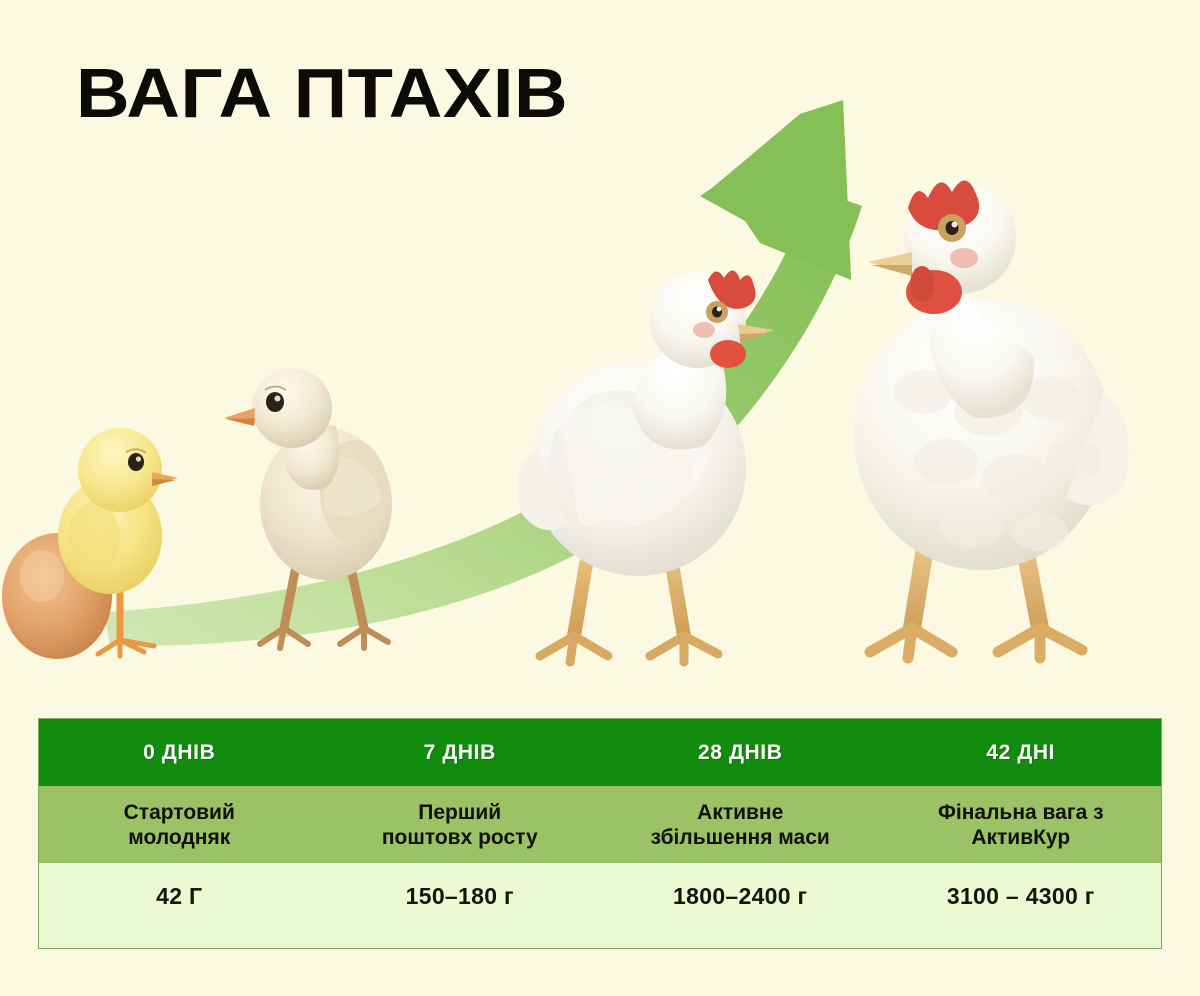  What do you see at coordinates (740, 752) in the screenshot?
I see `table-header-day-28: 28 ДНІВ` at bounding box center [740, 752].